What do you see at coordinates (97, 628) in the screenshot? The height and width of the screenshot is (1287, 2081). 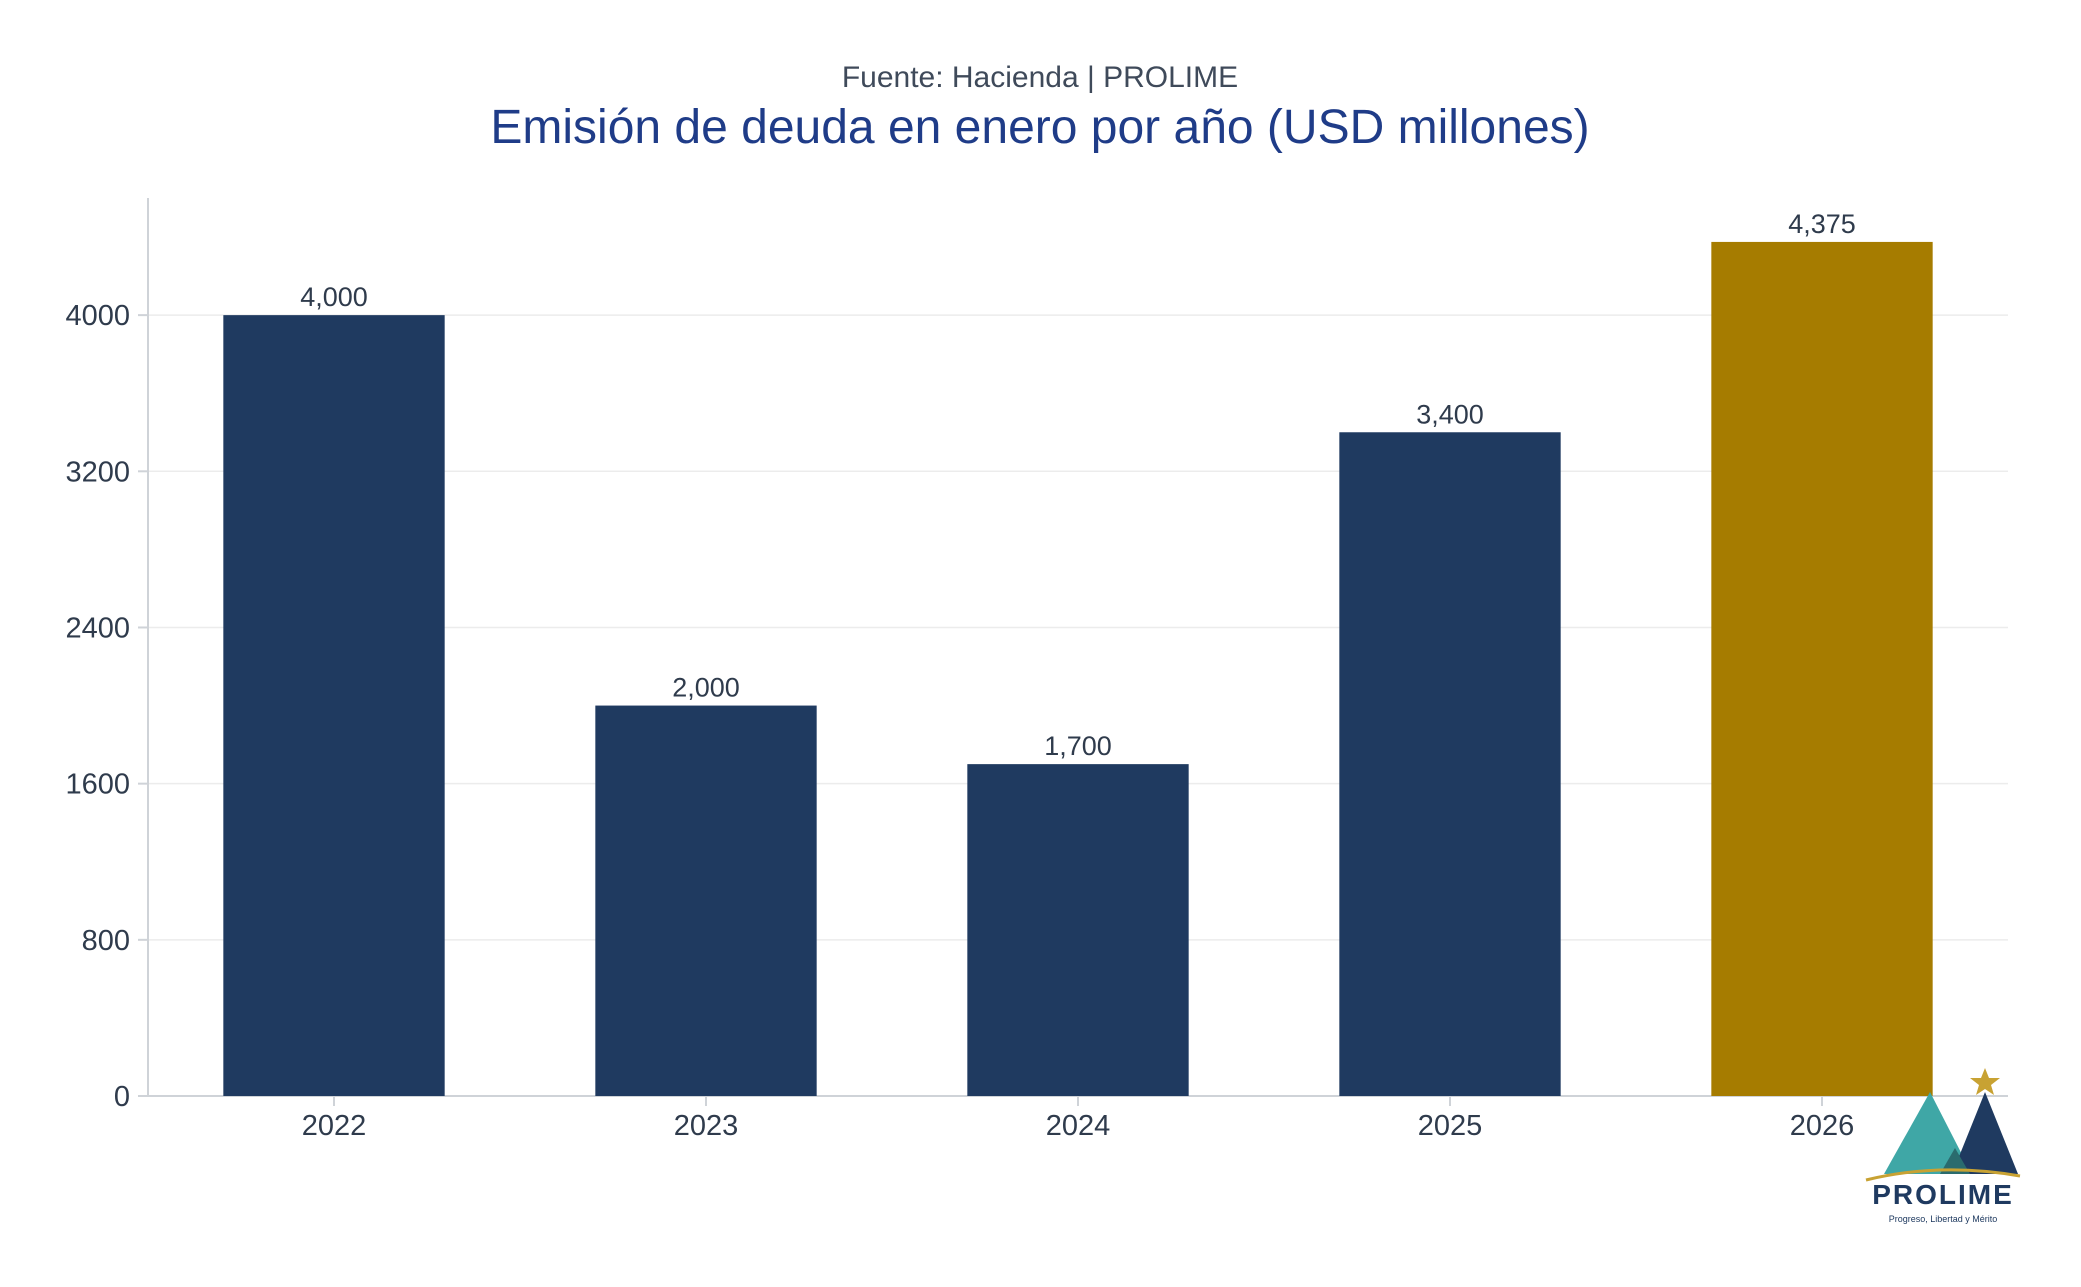 I see `y-tick-label: 2400` at bounding box center [97, 628].